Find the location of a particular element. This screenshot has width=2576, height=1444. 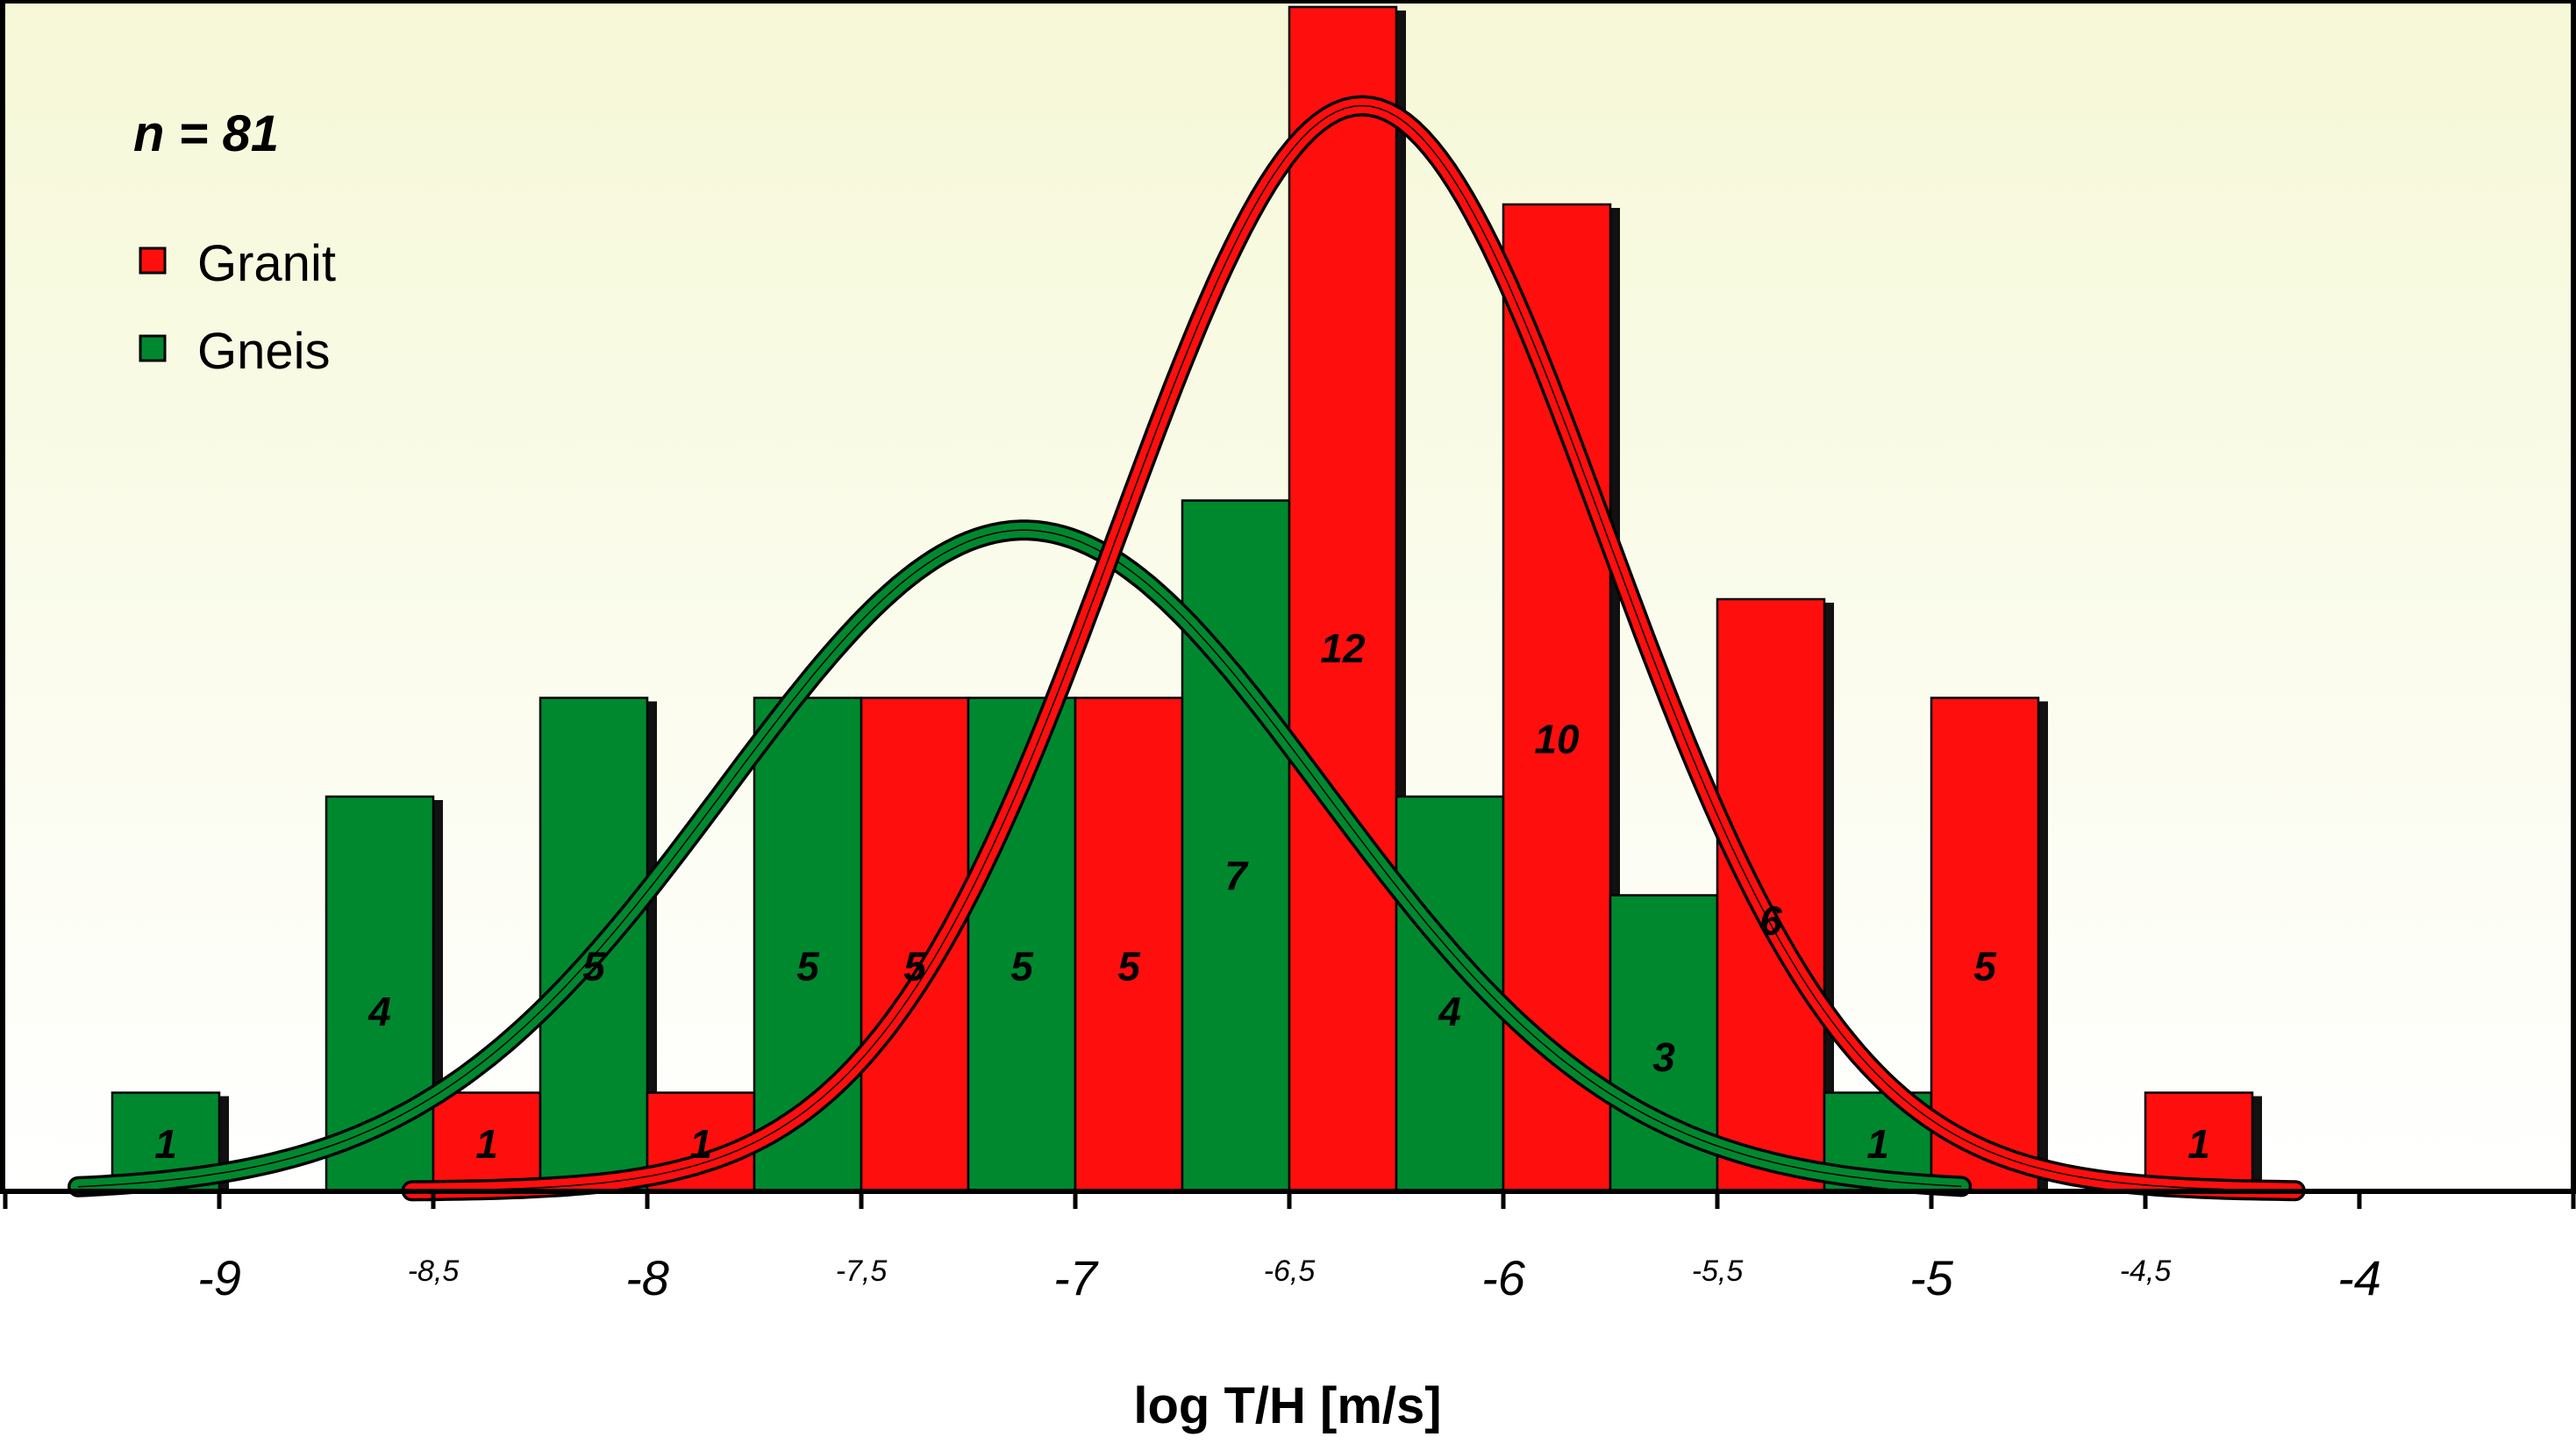

x-axis: -9 -8,5 -8 -7,5 -7 -6,5 -6 -5,5 -5 -4,5 -4 is located at coordinates (1288, 1247).